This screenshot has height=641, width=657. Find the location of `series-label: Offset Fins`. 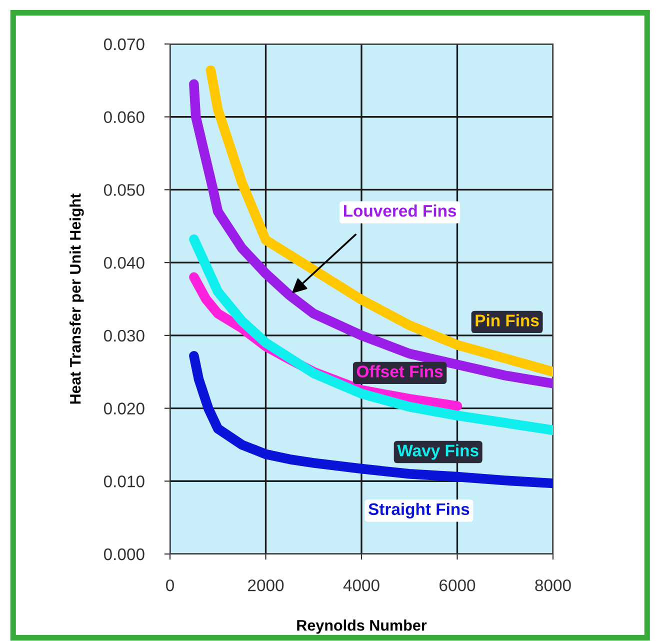

series-label: Offset Fins is located at coordinates (399, 371).